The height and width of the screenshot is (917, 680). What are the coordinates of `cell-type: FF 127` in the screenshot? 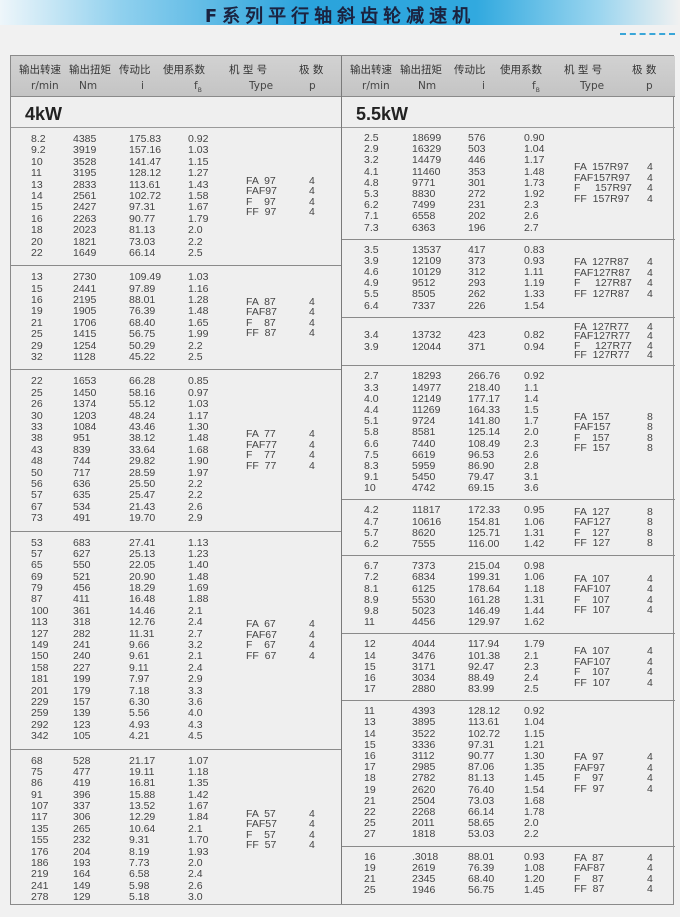 It's located at (592, 543).